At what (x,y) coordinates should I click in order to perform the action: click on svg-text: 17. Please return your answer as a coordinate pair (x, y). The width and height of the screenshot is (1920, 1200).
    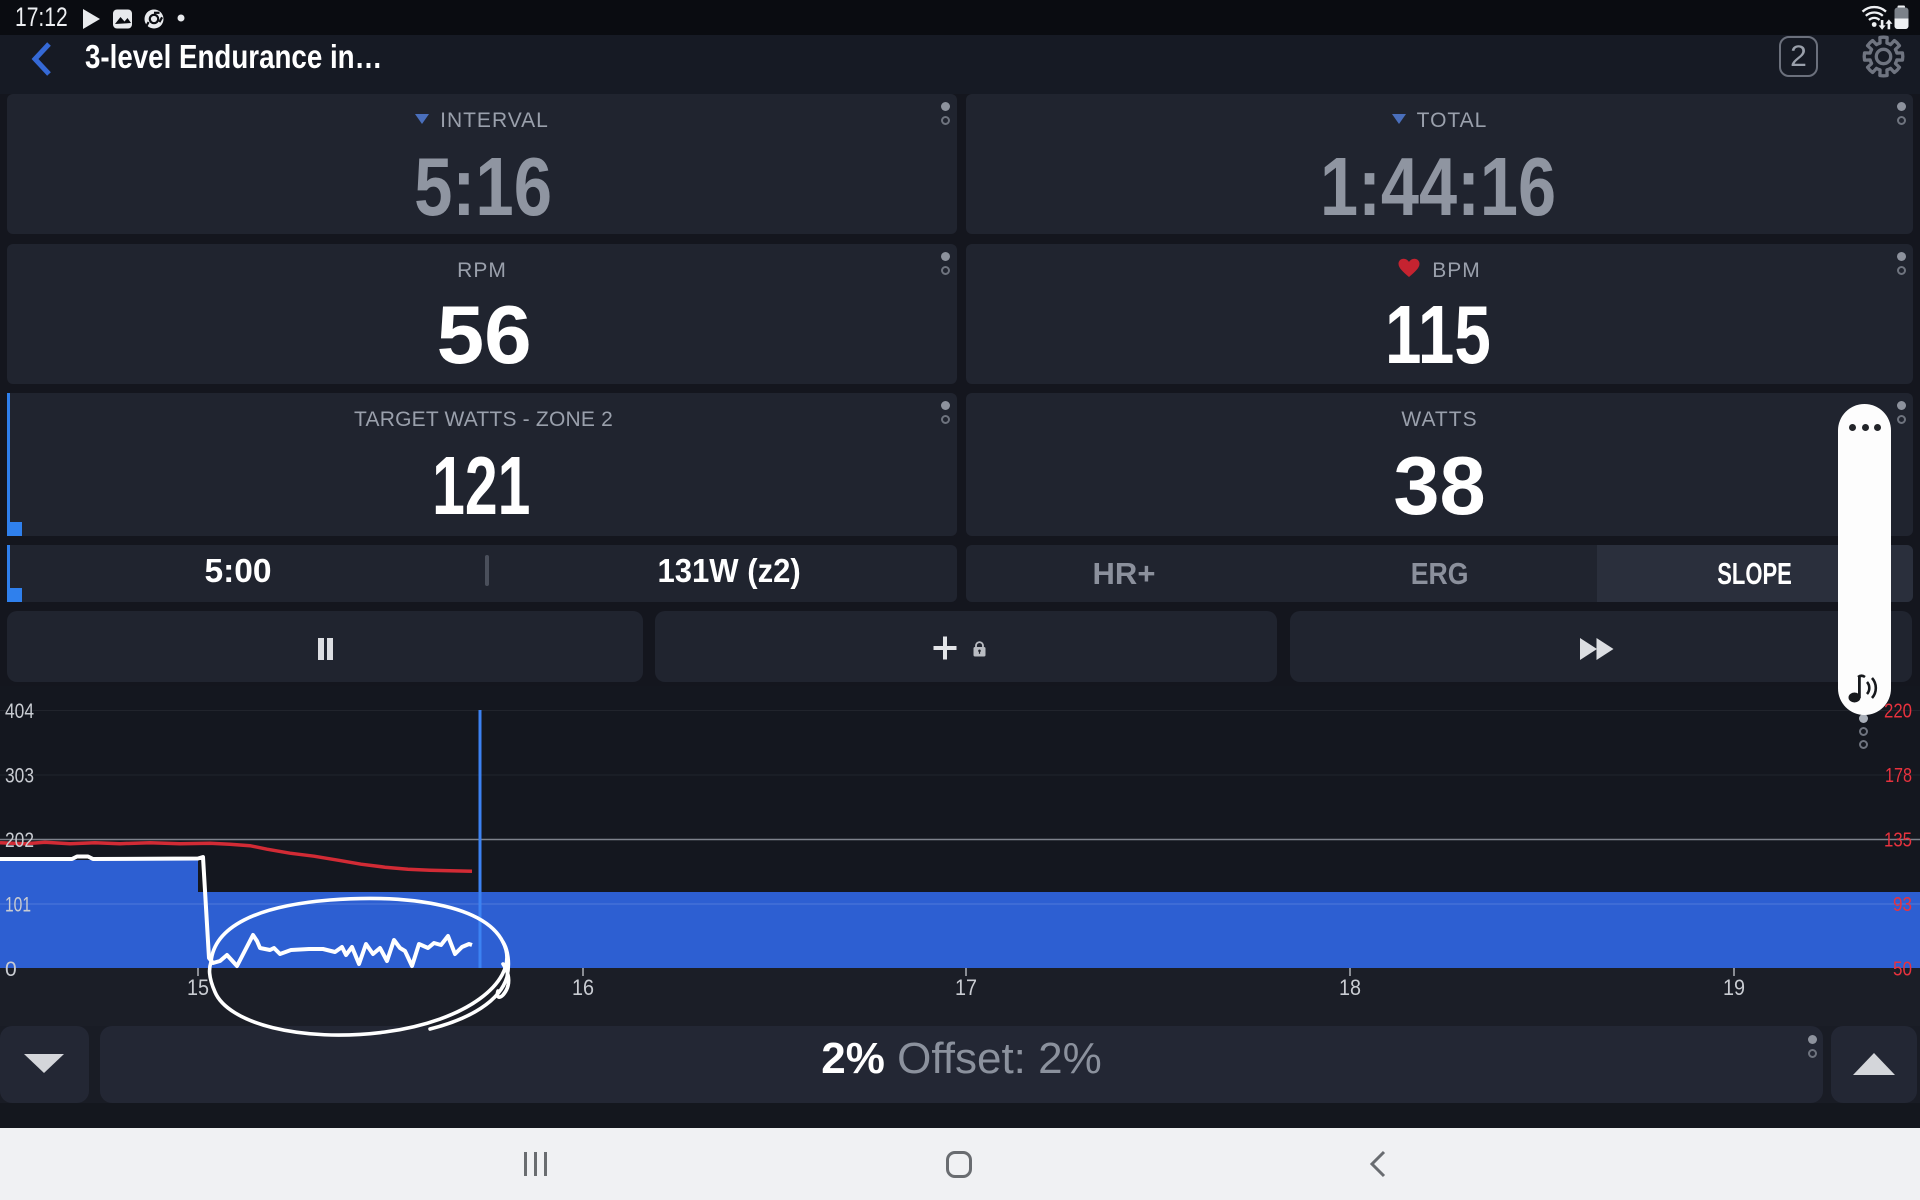
    Looking at the image, I should click on (966, 987).